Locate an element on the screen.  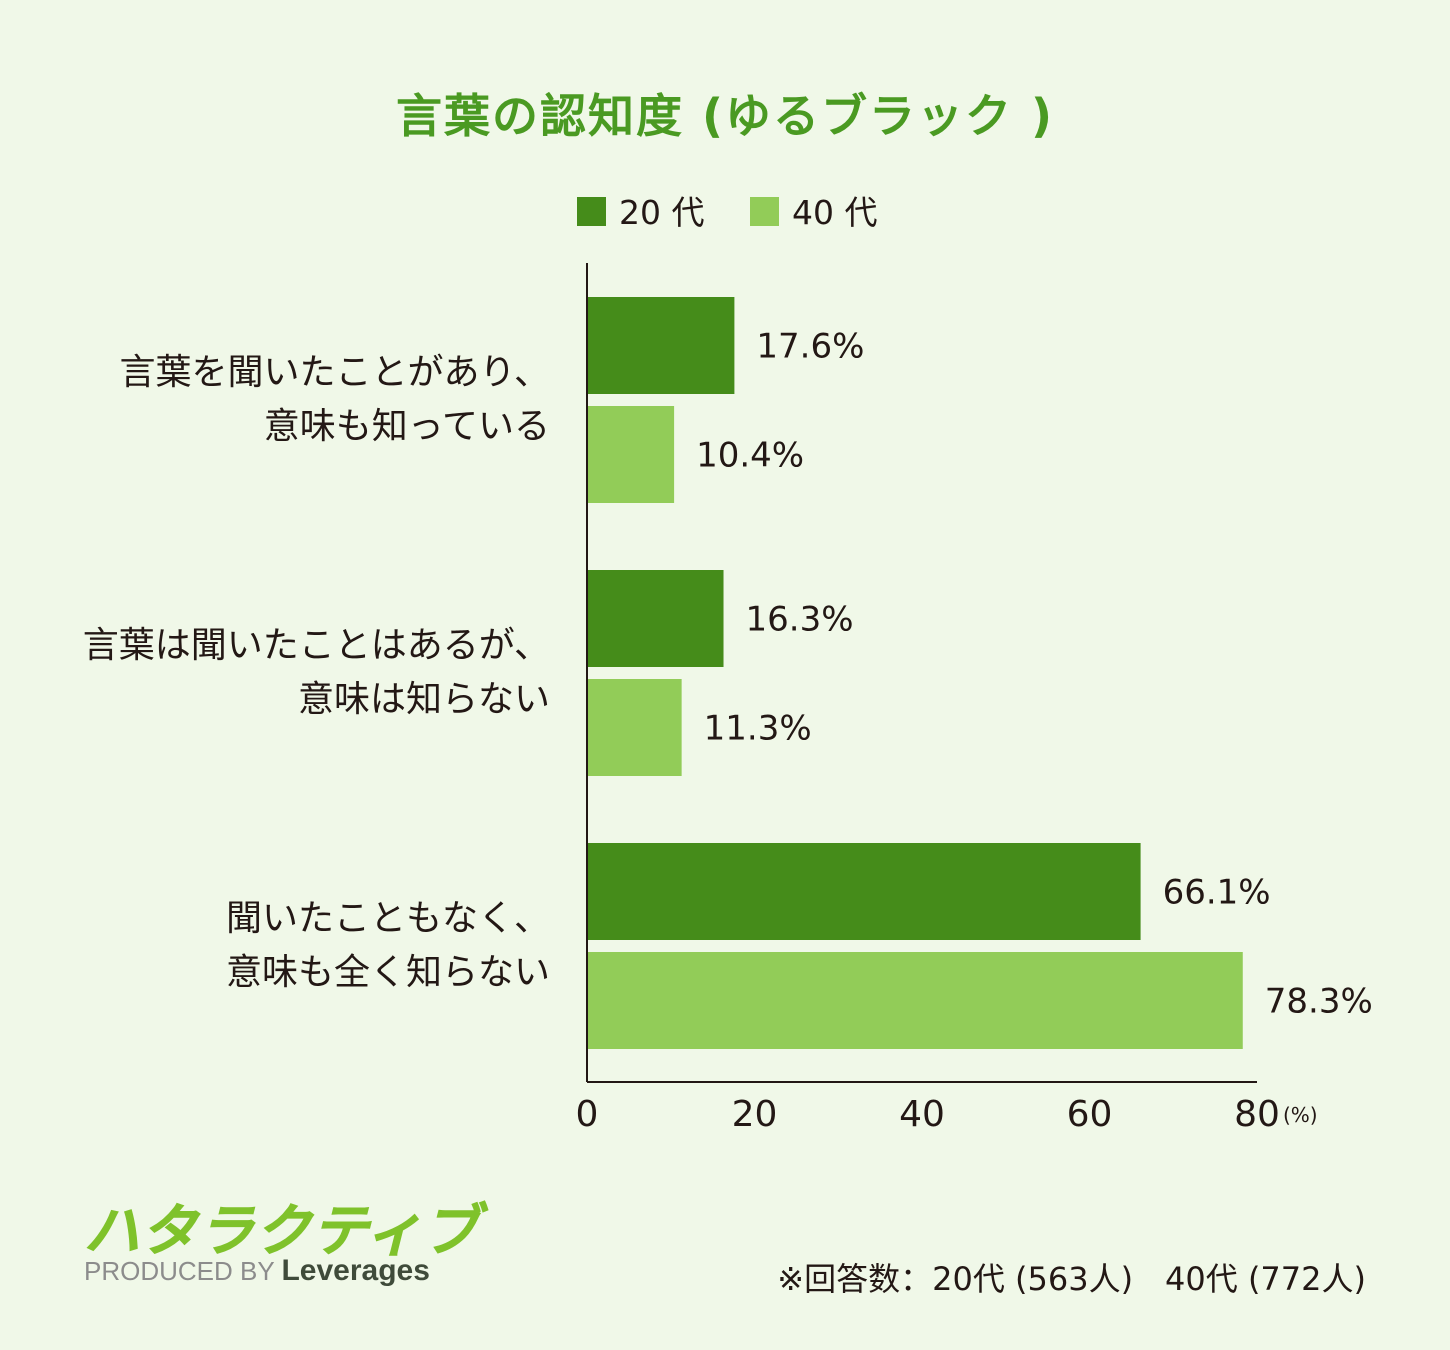
hataractive-logo: ハタラクティブ is located at coordinates (282, 1232).